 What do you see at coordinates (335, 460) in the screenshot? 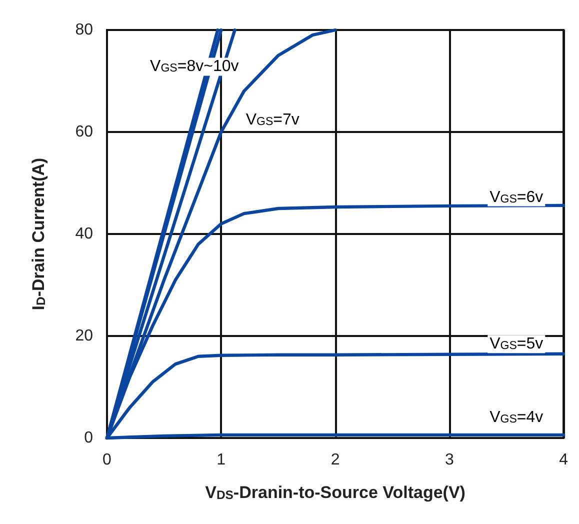
I see `x-tick-label: 2` at bounding box center [335, 460].